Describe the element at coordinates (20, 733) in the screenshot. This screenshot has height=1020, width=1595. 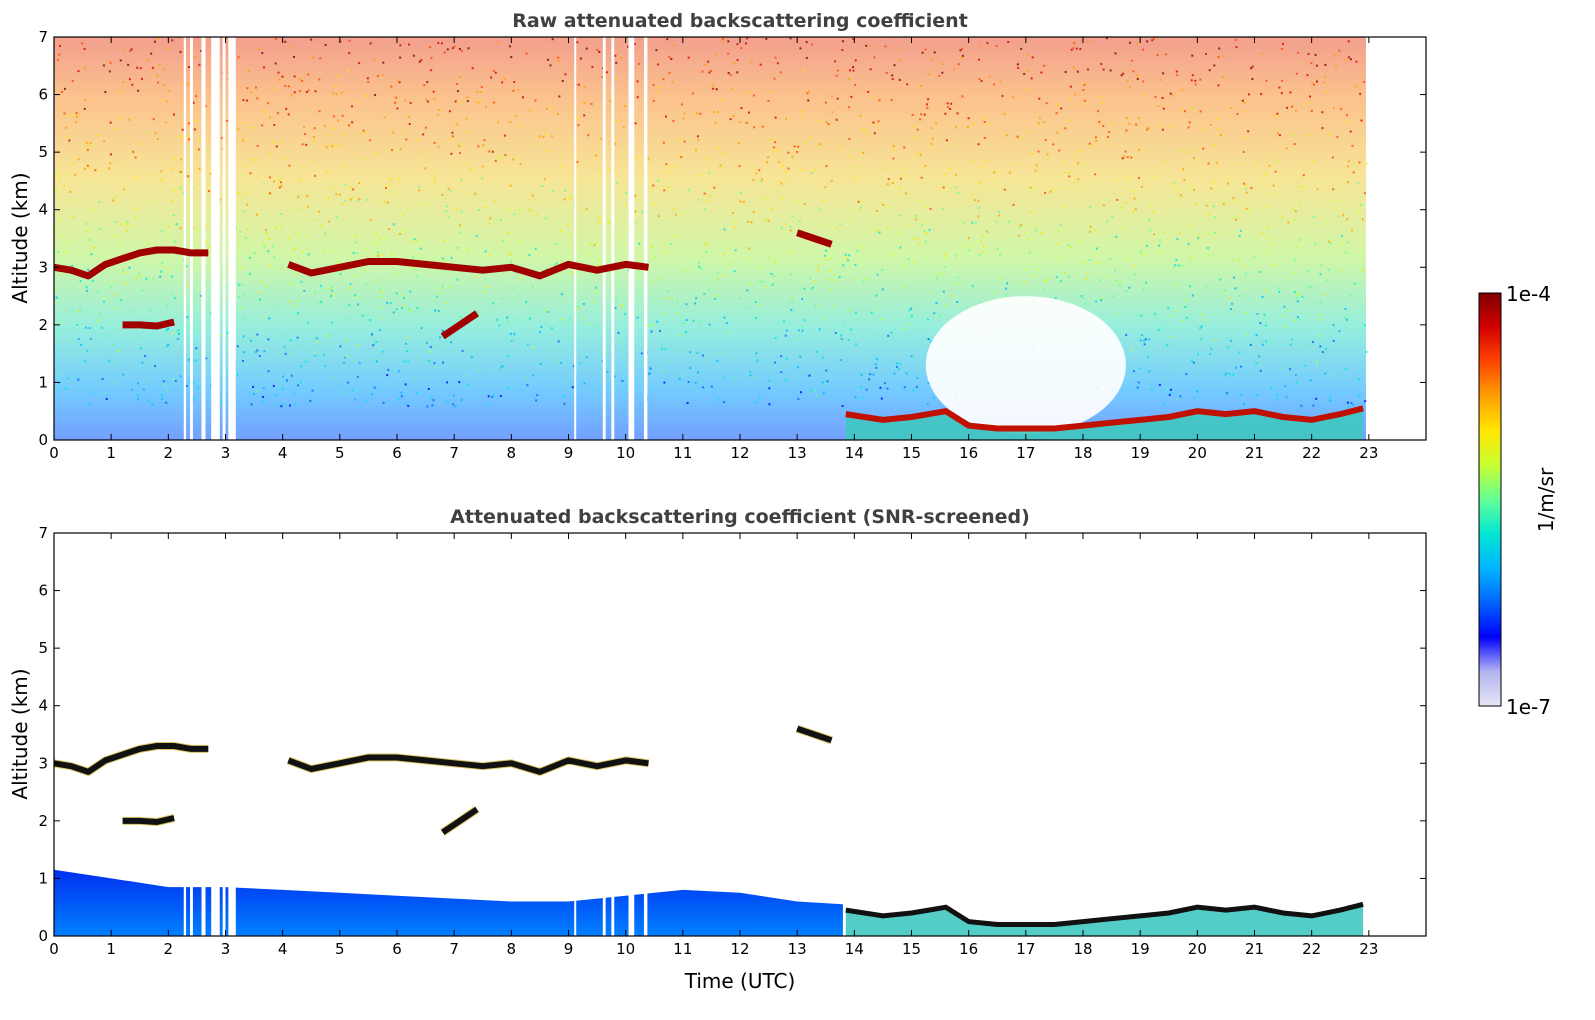
I see `ylabel-screened: Altitude (km)` at that location.